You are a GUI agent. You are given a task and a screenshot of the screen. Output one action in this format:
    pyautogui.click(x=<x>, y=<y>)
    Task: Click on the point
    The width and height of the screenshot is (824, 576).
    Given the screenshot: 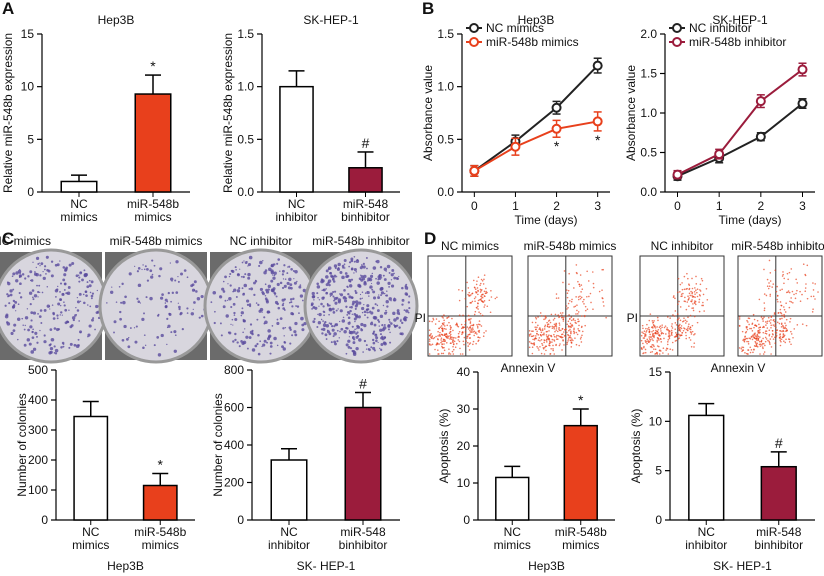 What is the action you would take?
    pyautogui.click(x=719, y=154)
    